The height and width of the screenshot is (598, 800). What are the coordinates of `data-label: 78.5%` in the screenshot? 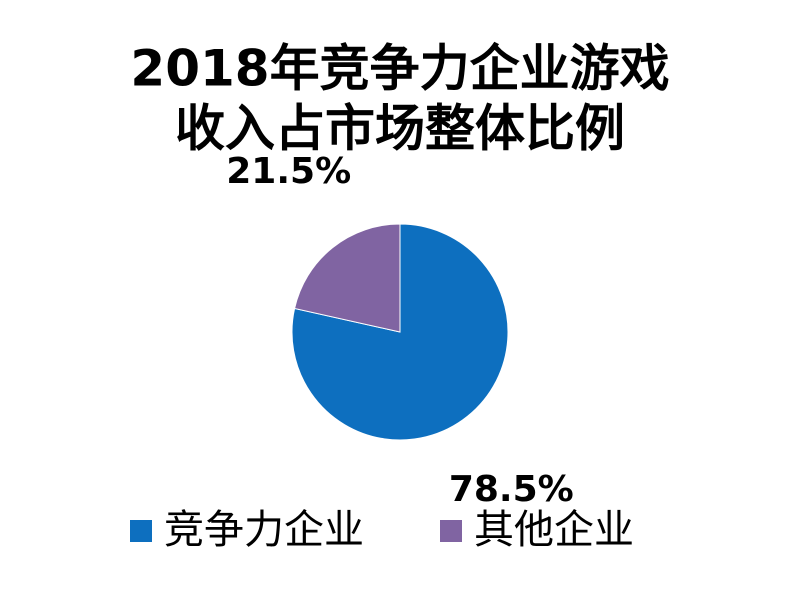 It's located at (511, 489).